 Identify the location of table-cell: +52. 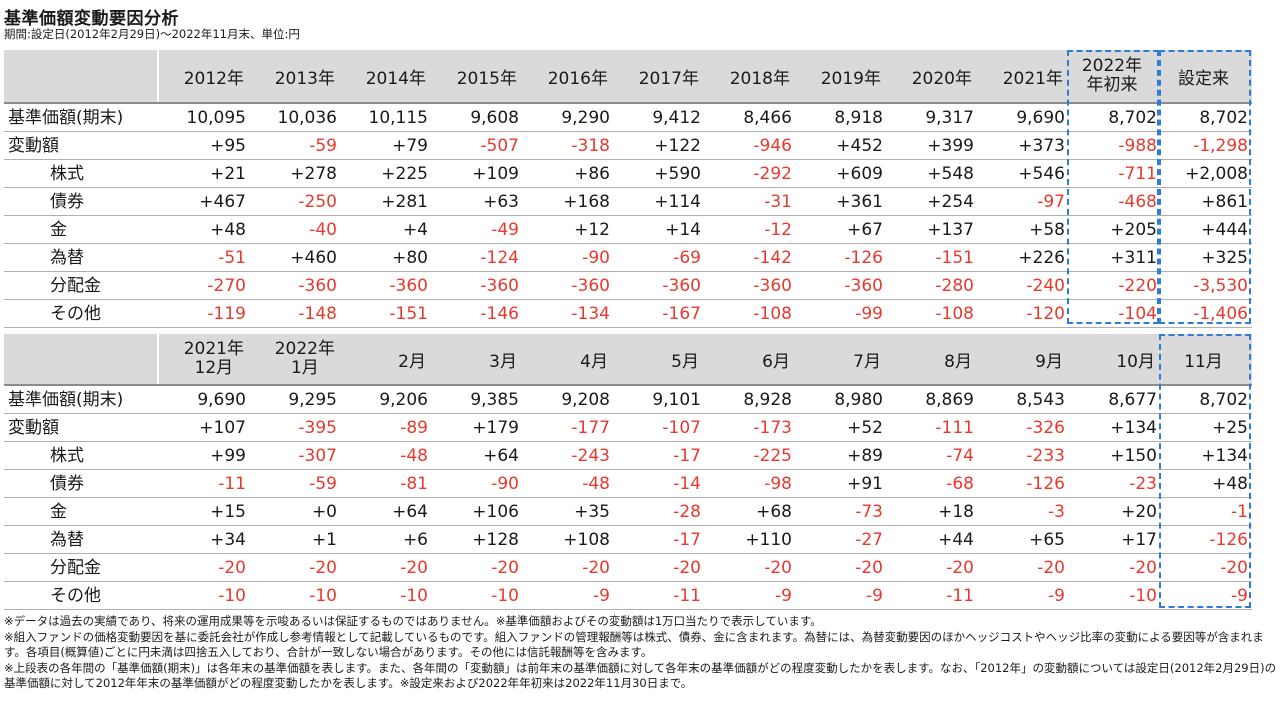
(841, 427).